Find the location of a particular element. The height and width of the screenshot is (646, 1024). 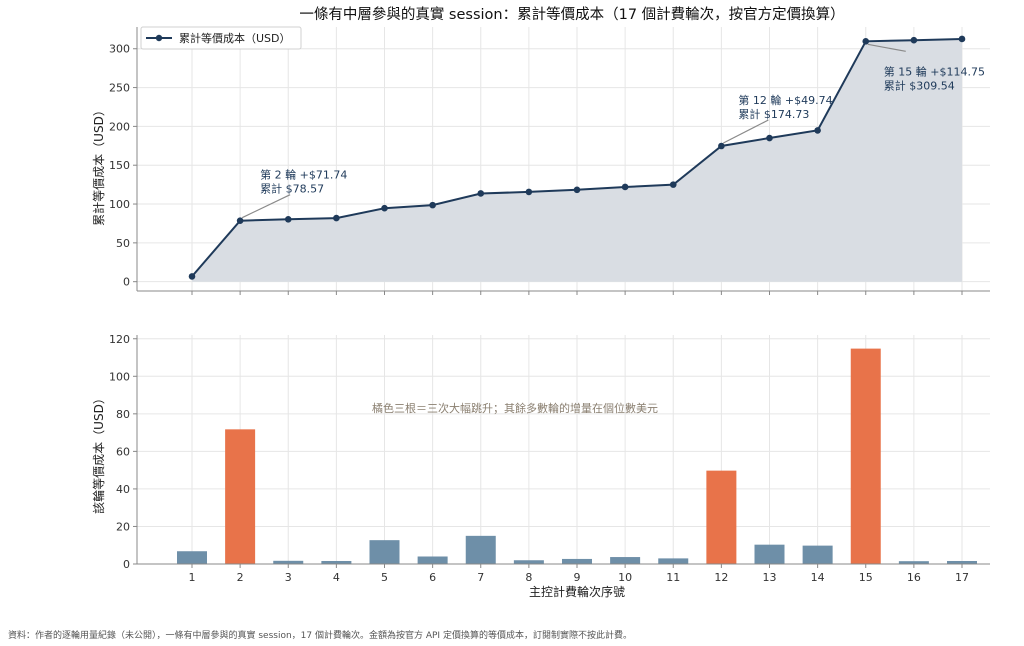

bottom-y-tick-label: 0 is located at coordinates (126, 564).